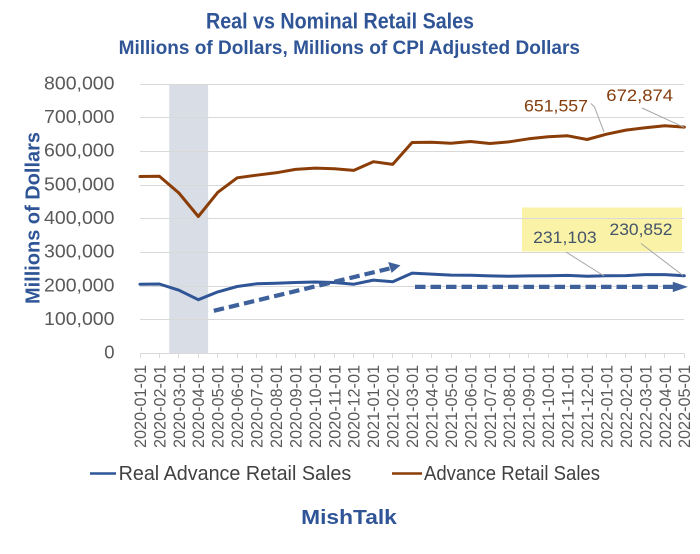 The width and height of the screenshot is (700, 554). What do you see at coordinates (109, 352) in the screenshot?
I see `svg-text: 0` at bounding box center [109, 352].